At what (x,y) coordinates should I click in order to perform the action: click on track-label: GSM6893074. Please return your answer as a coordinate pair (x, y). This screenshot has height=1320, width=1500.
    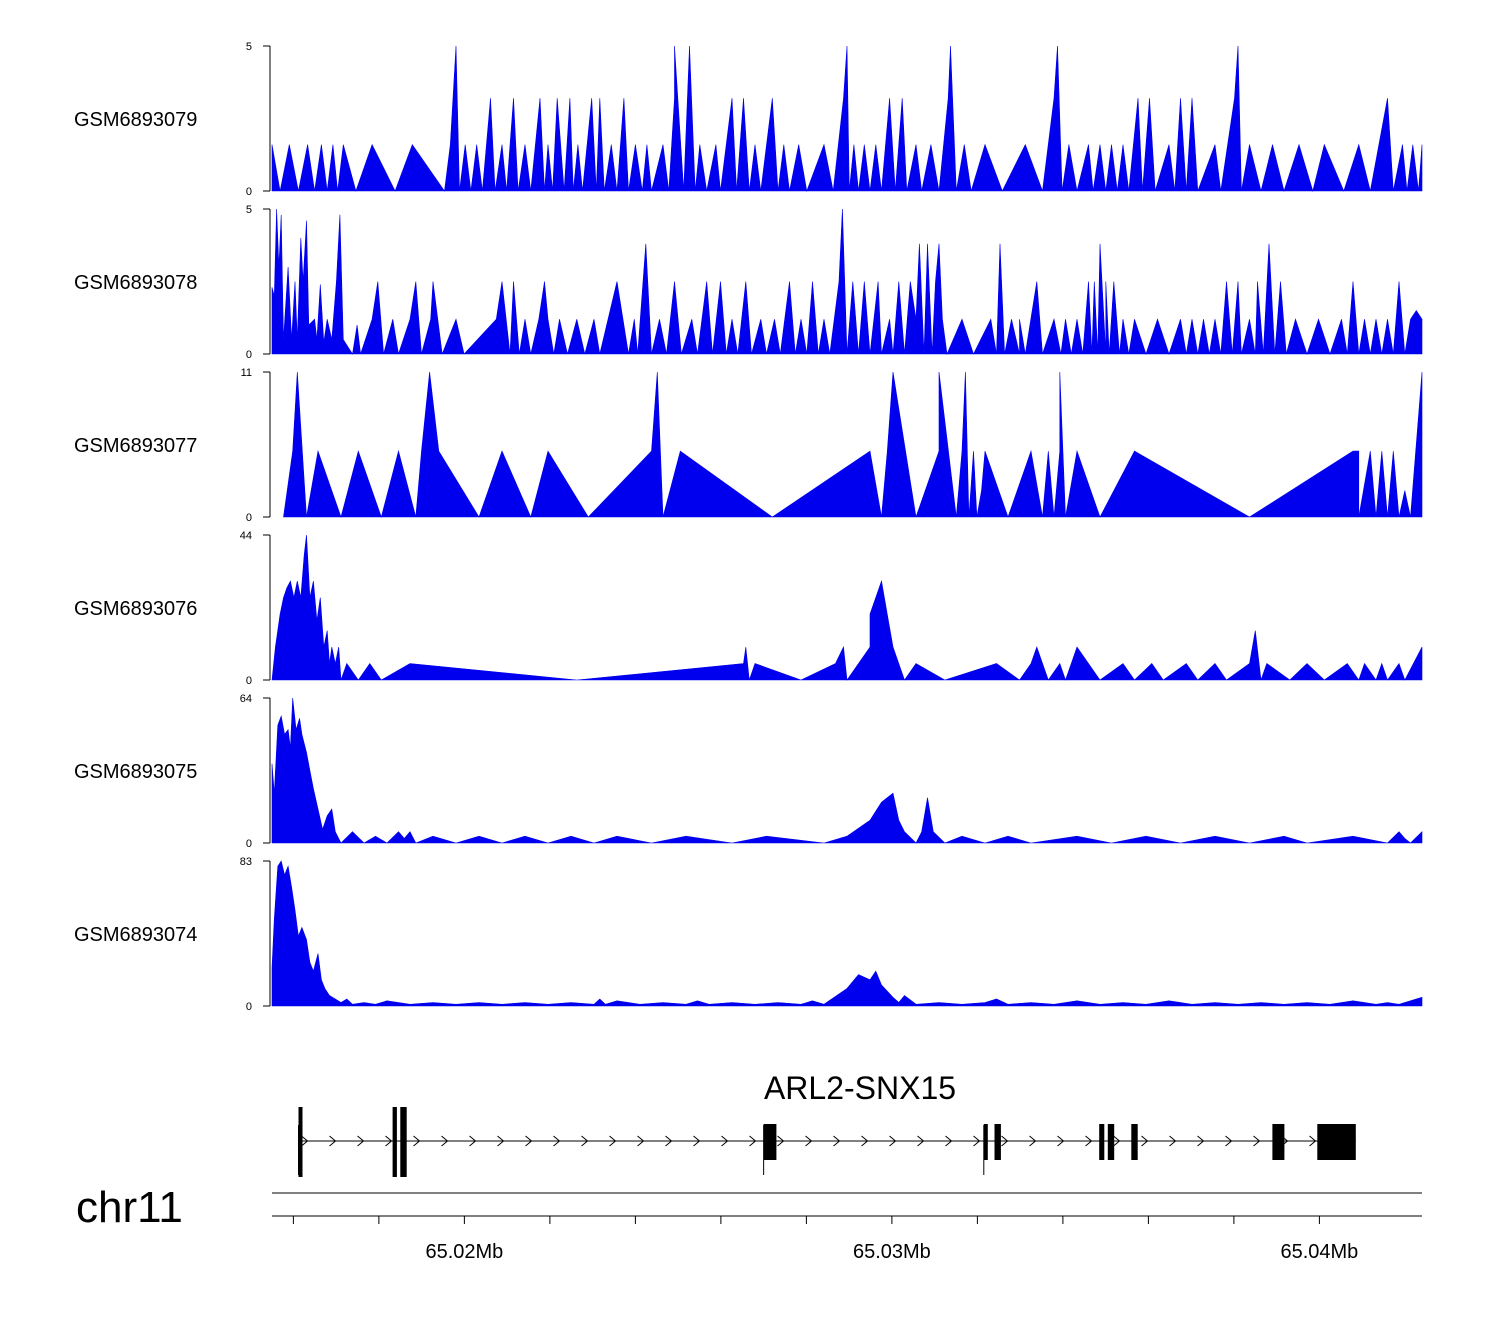
    Looking at the image, I should click on (135, 935).